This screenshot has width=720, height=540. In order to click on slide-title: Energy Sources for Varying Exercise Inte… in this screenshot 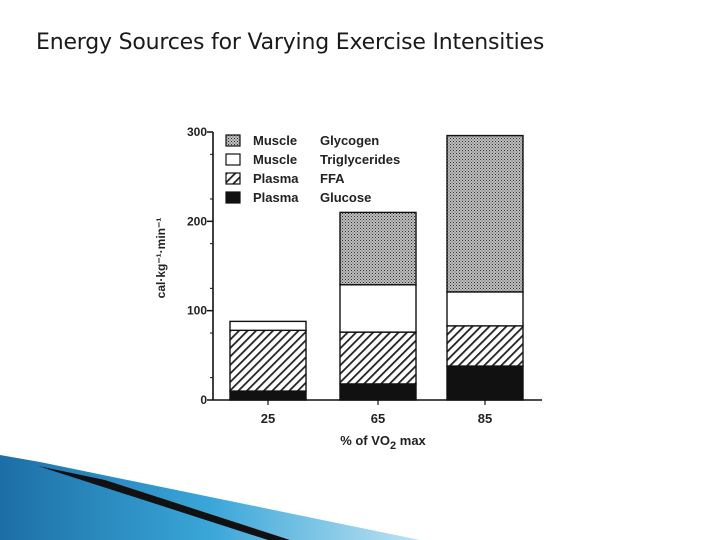, I will do `click(290, 42)`.